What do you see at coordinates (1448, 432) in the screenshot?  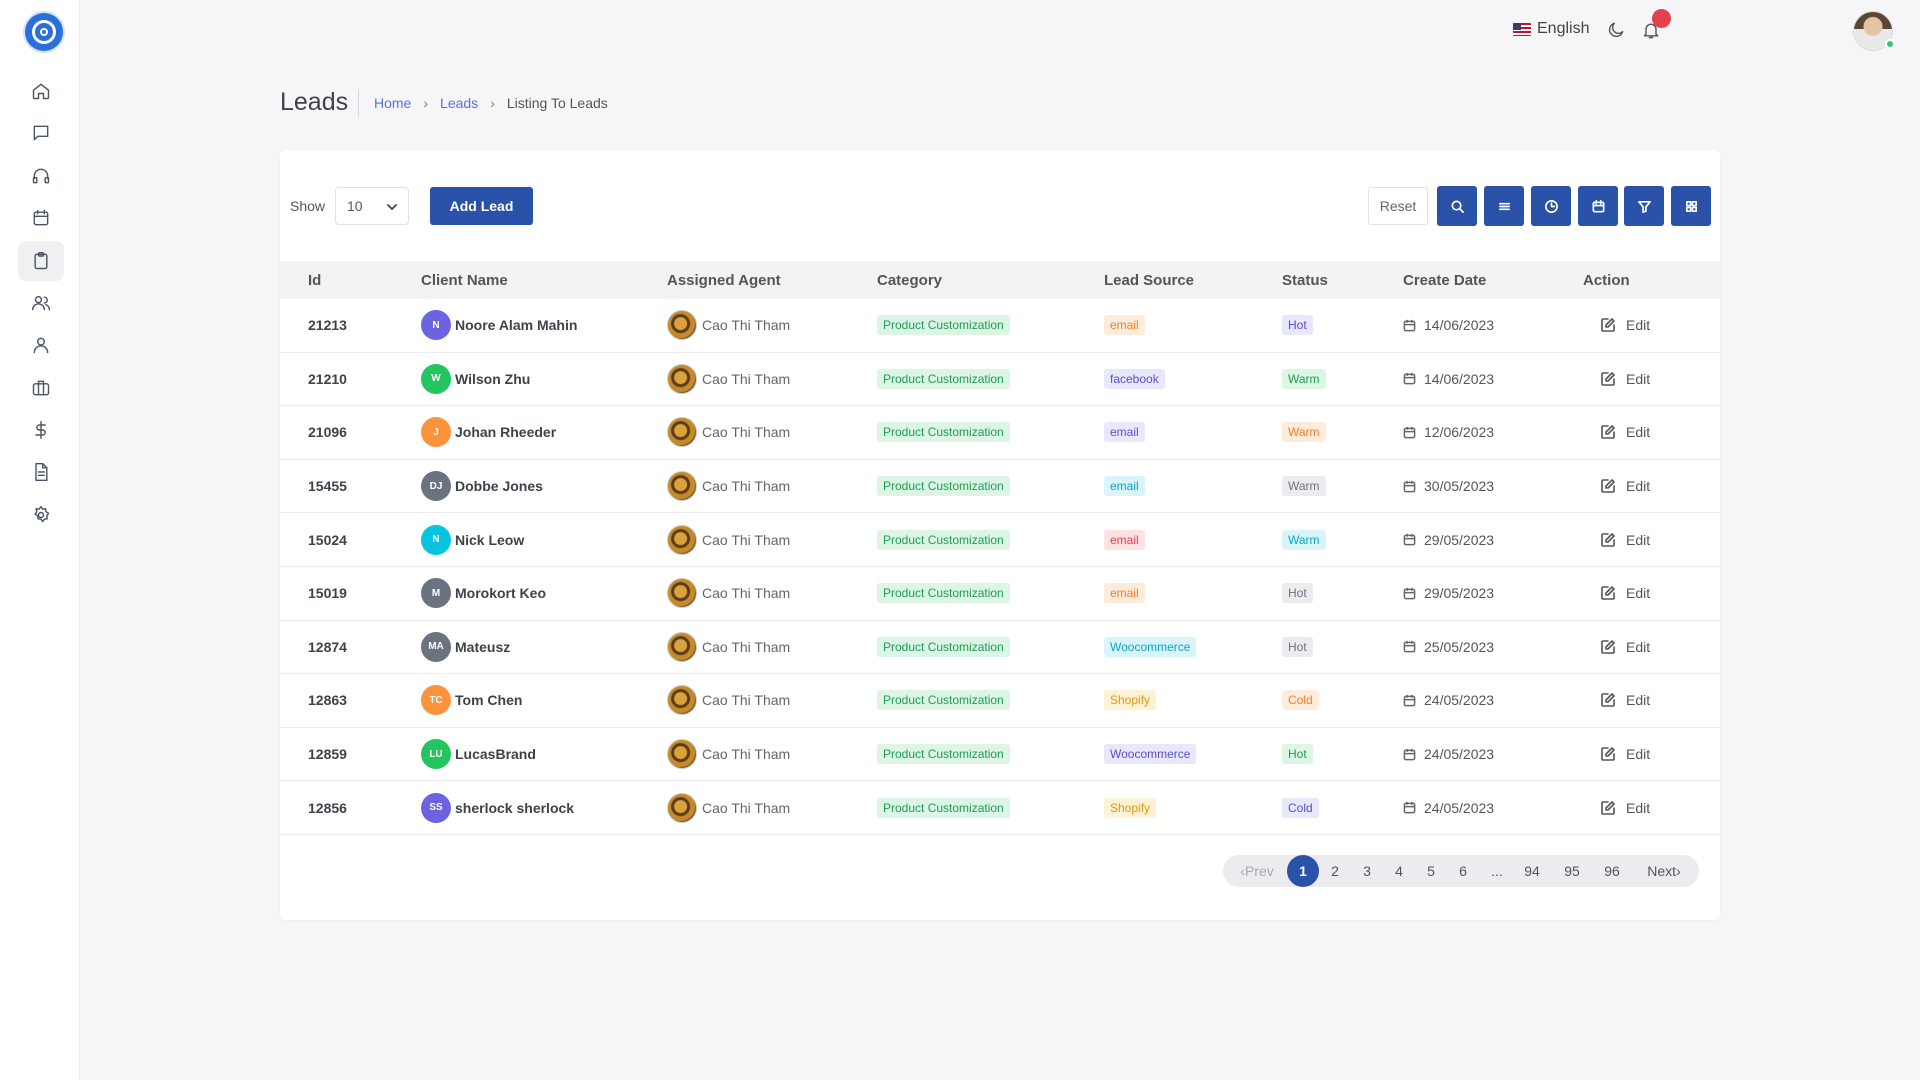 I see `date-cell: 12/06/2023` at bounding box center [1448, 432].